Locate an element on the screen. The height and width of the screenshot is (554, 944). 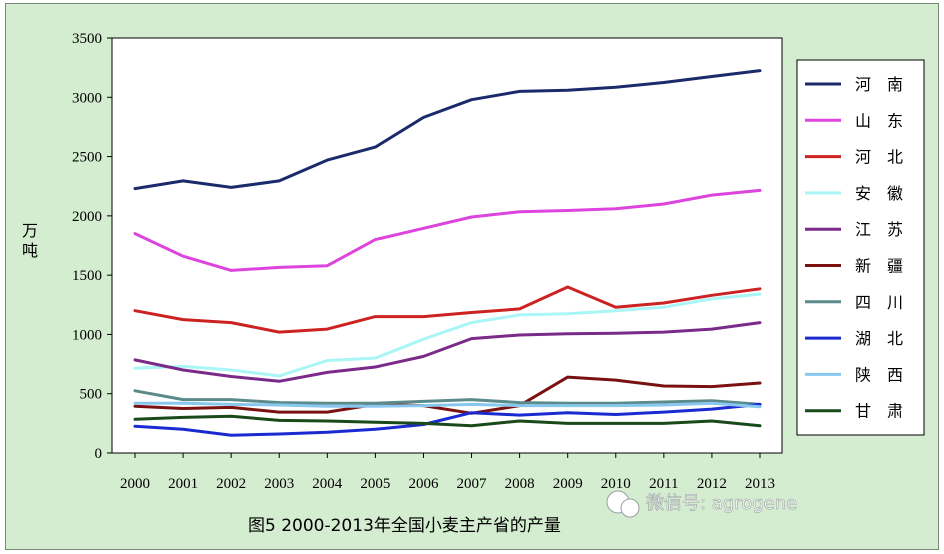
x-tick-label: 2000 is located at coordinates (135, 484).